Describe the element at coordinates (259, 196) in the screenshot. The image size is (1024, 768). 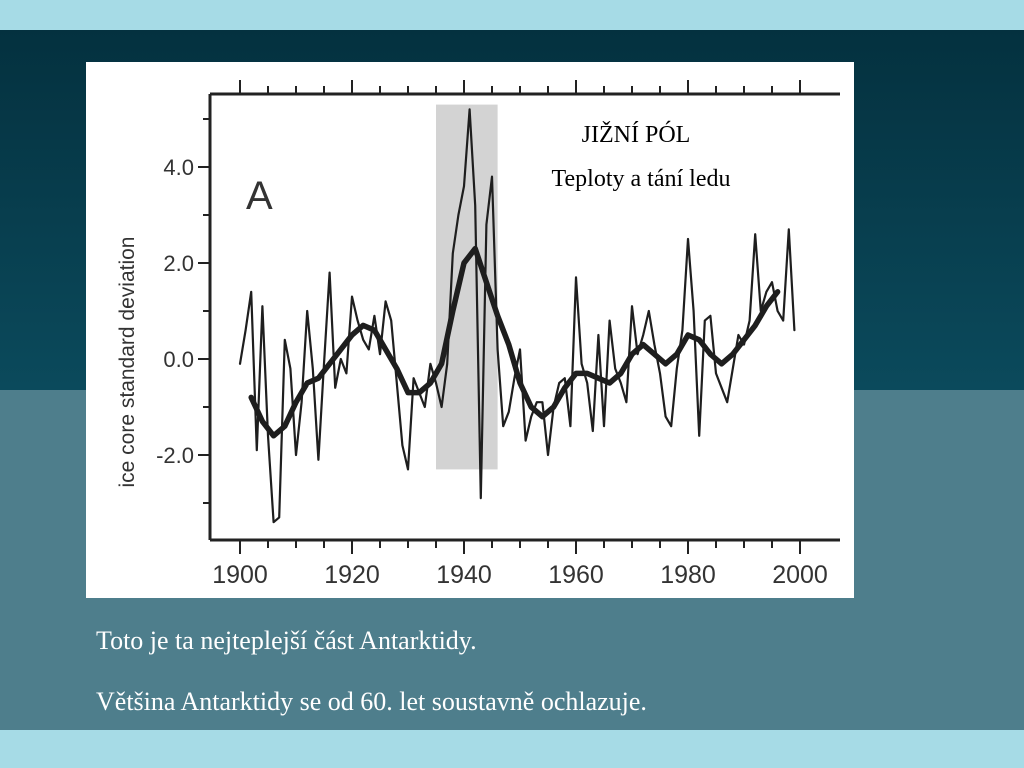
I see `panel-label: A` at that location.